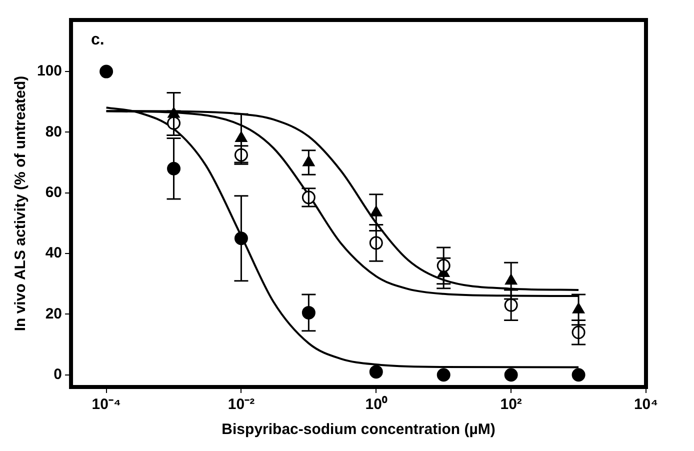 This screenshot has height=451, width=694. I want to click on y-tick-label: 60, so click(53, 193).